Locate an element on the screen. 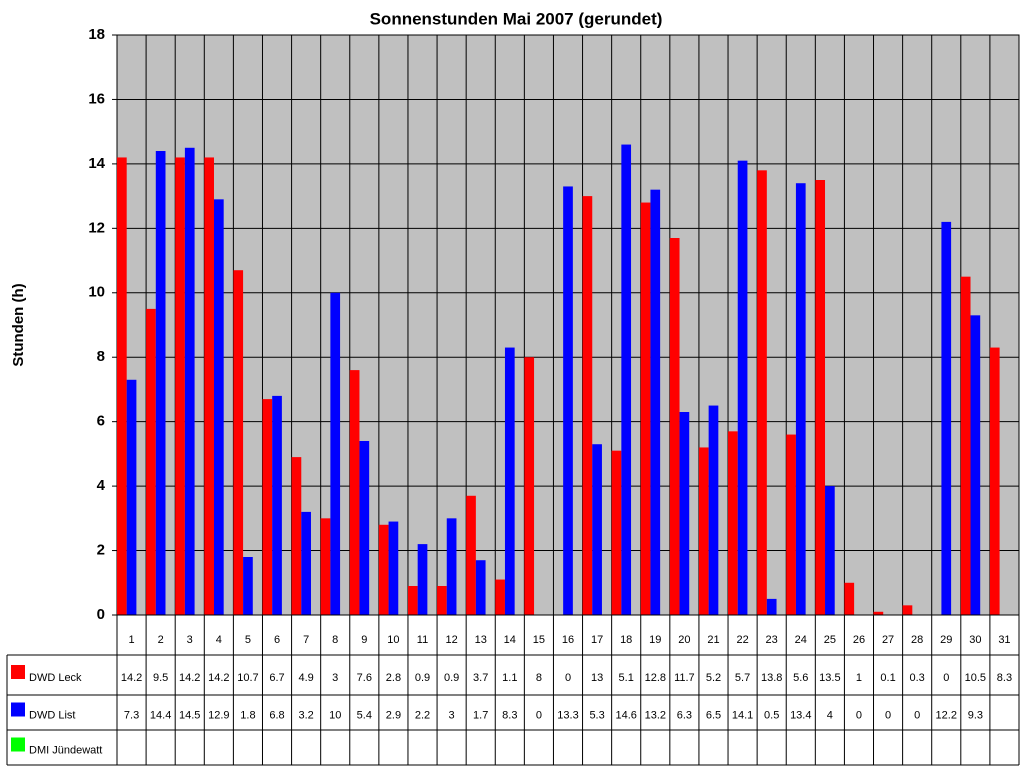  table-value: 7.6 is located at coordinates (364, 678).